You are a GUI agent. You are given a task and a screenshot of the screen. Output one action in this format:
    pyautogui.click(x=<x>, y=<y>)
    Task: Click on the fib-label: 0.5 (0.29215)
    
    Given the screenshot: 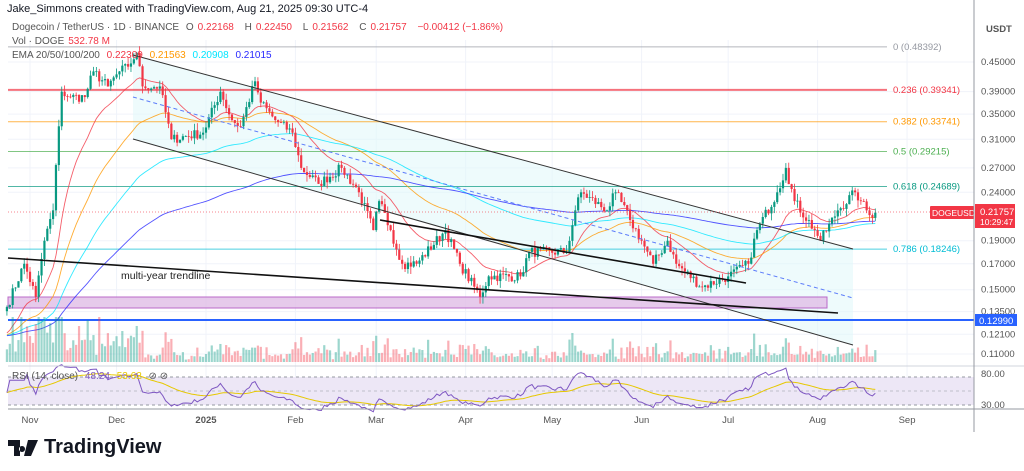 What is the action you would take?
    pyautogui.click(x=921, y=152)
    